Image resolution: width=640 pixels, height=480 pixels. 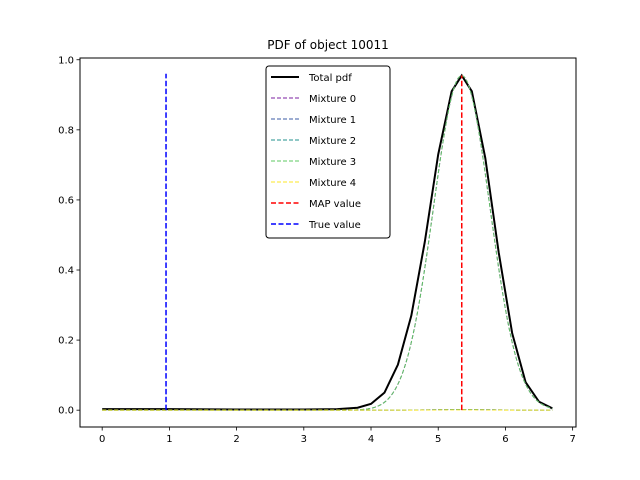 What do you see at coordinates (330, 78) in the screenshot?
I see `legend-label: Total pdf` at bounding box center [330, 78].